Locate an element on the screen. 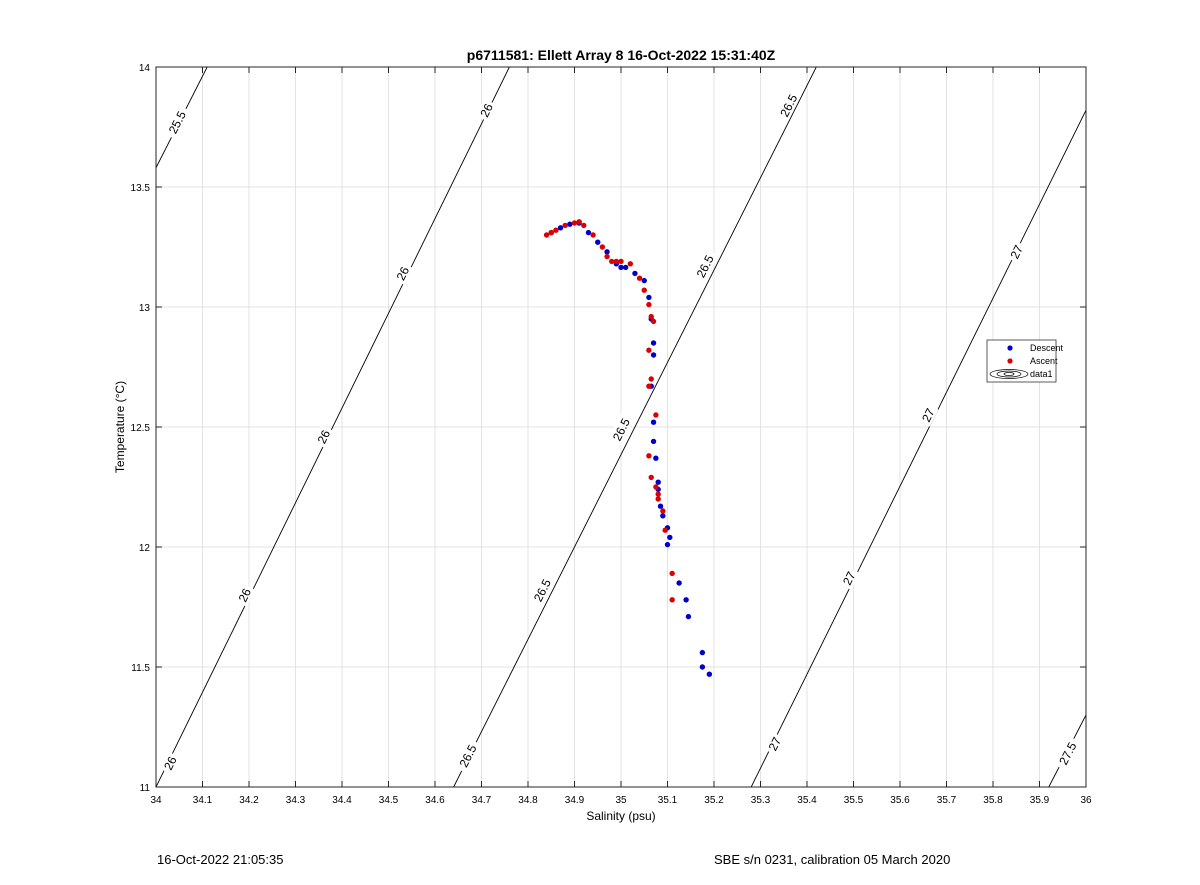 This screenshot has height=885, width=1200. x-tick-label: 34.3 is located at coordinates (296, 800).